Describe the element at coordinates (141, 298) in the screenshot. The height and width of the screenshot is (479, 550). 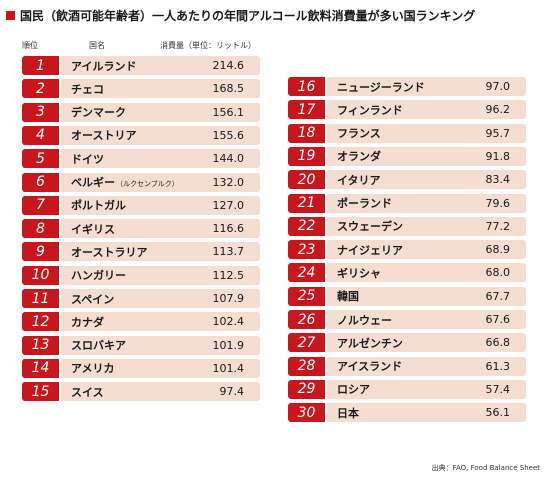
I see `table-row: 11 スペイン 107.9` at that location.